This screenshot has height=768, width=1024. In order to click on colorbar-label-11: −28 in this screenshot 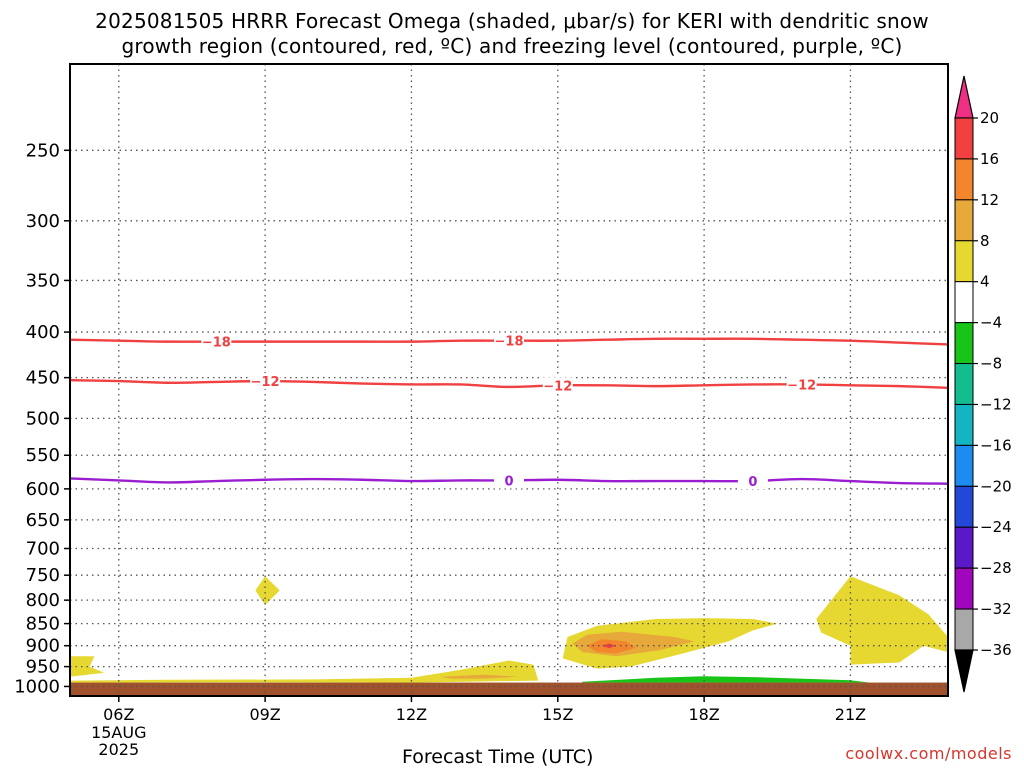, I will do `click(996, 568)`.